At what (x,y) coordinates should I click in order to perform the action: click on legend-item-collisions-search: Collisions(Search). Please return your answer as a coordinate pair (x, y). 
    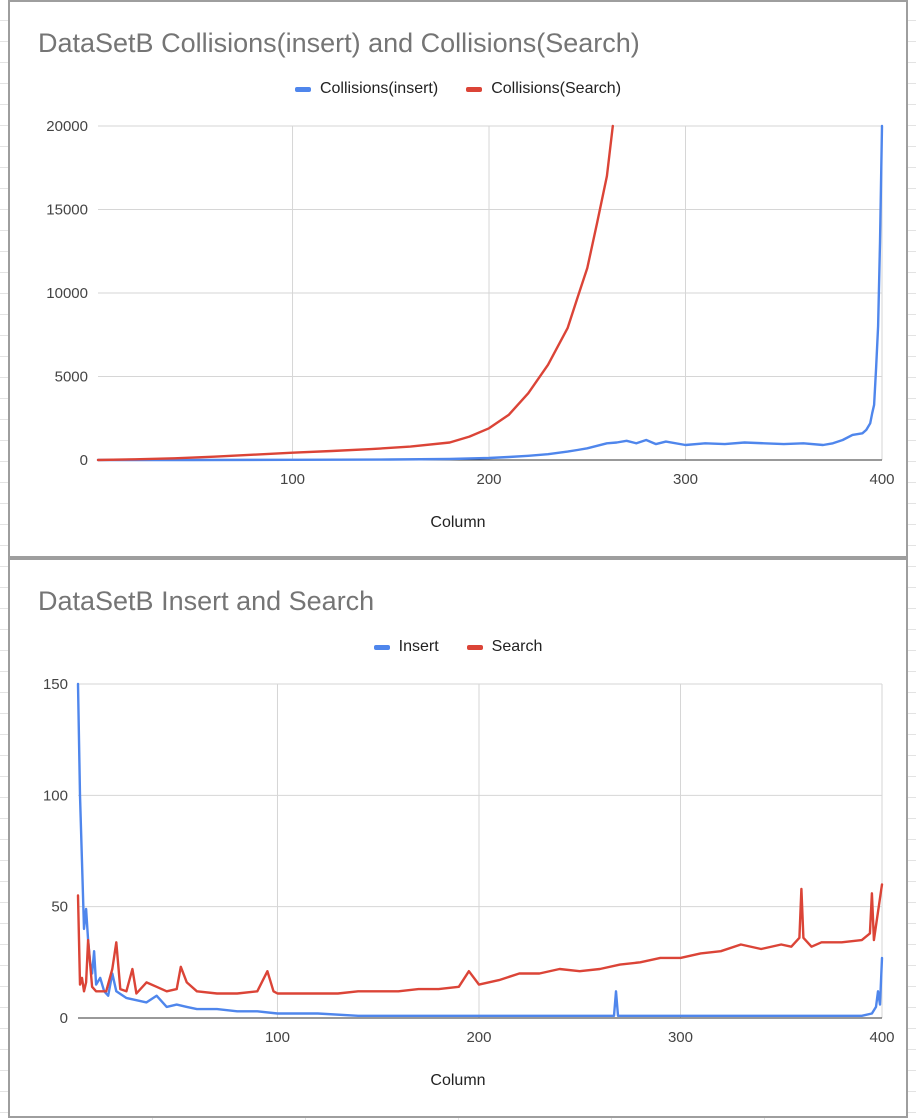
    Looking at the image, I should click on (543, 89).